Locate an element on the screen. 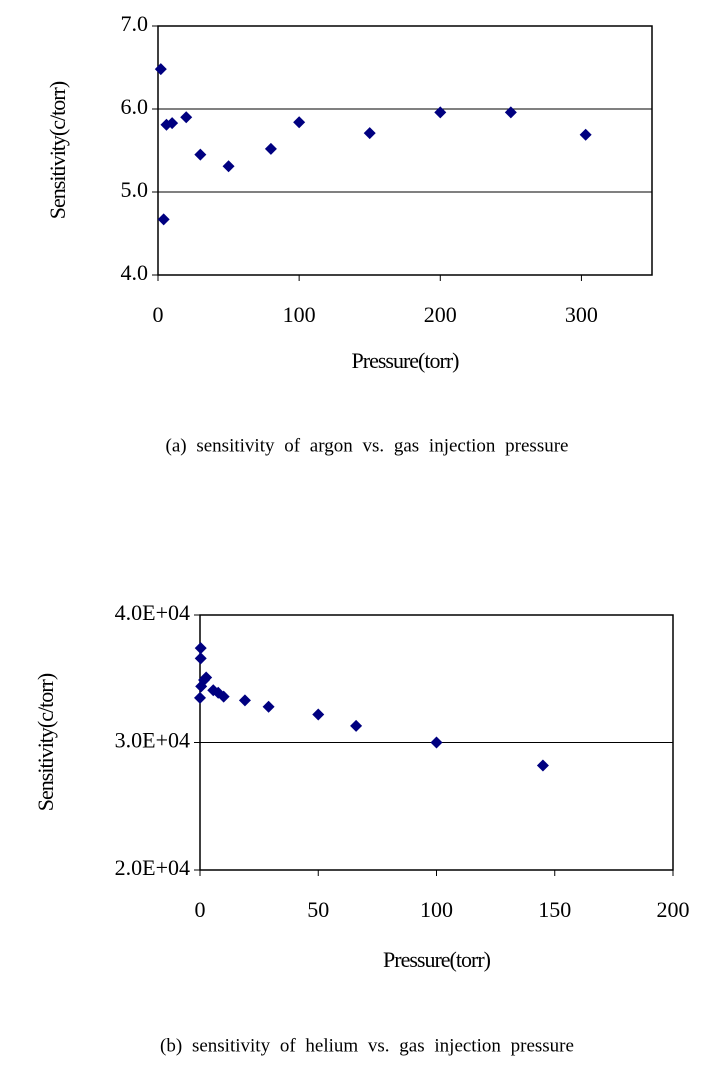 The height and width of the screenshot is (1076, 707). y-tick-label: 3.0E+04 is located at coordinates (152, 740).